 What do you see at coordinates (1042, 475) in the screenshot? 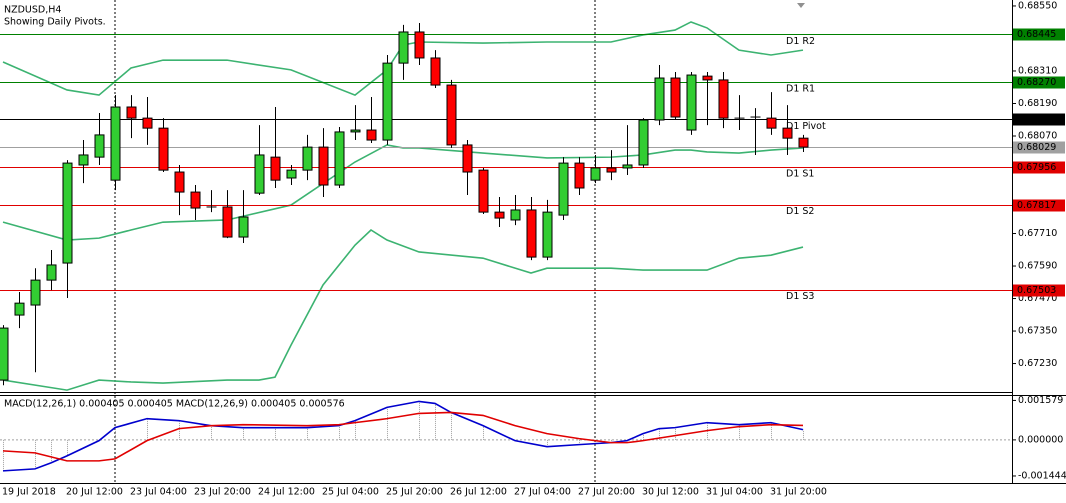
I see `y-tick-label: -0.001444` at bounding box center [1042, 475].